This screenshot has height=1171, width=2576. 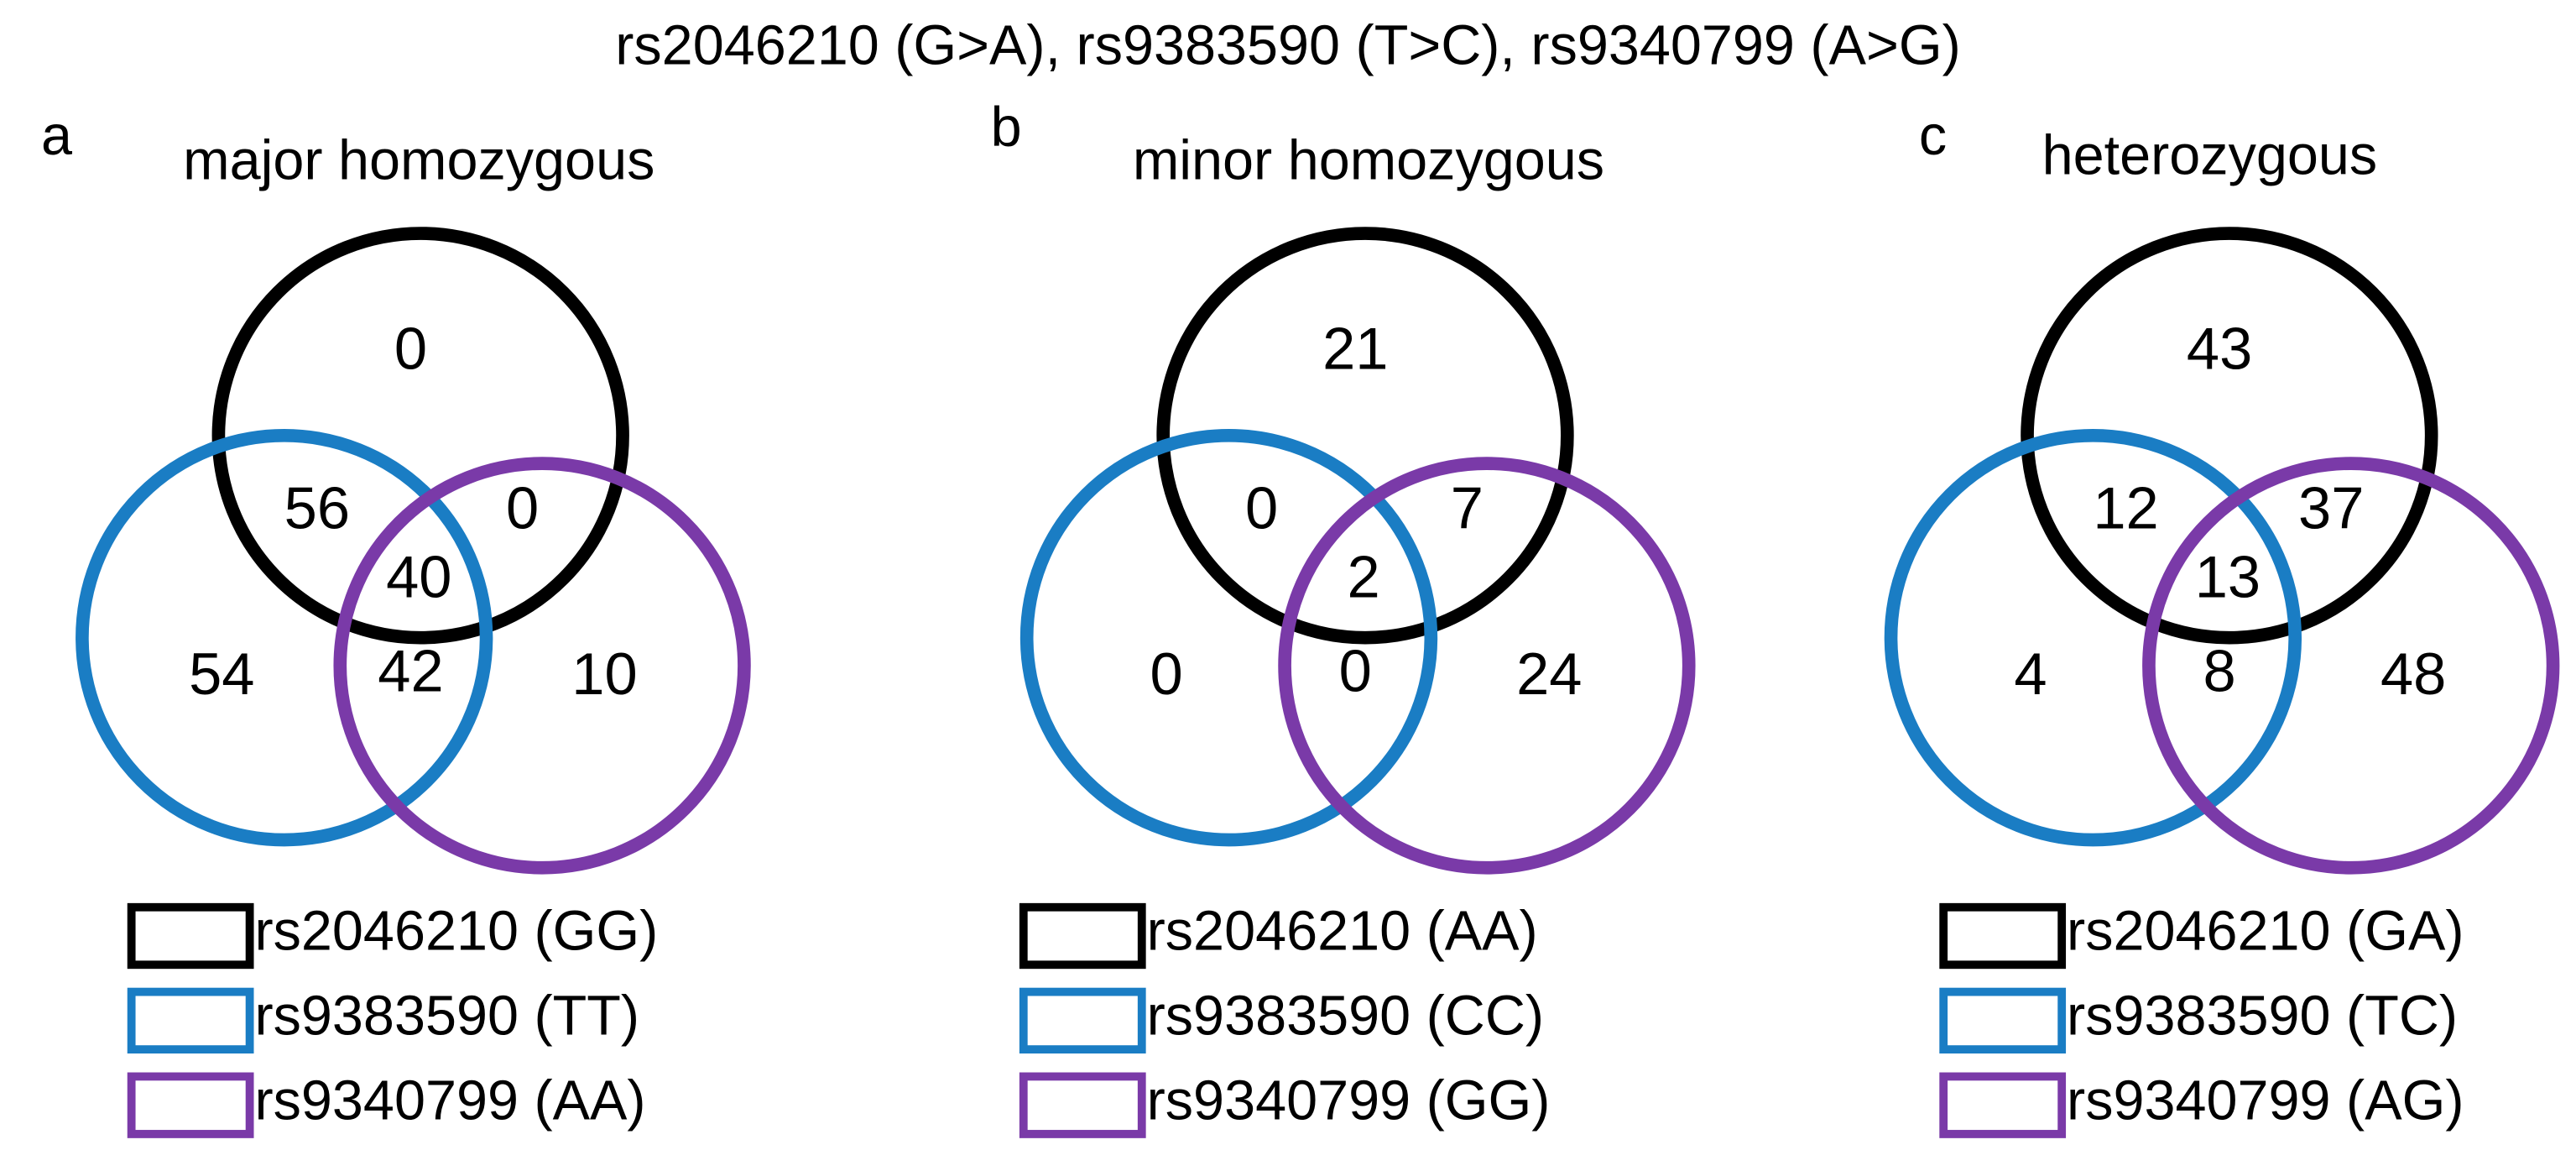 I want to click on region-count: 21, so click(x=1355, y=349).